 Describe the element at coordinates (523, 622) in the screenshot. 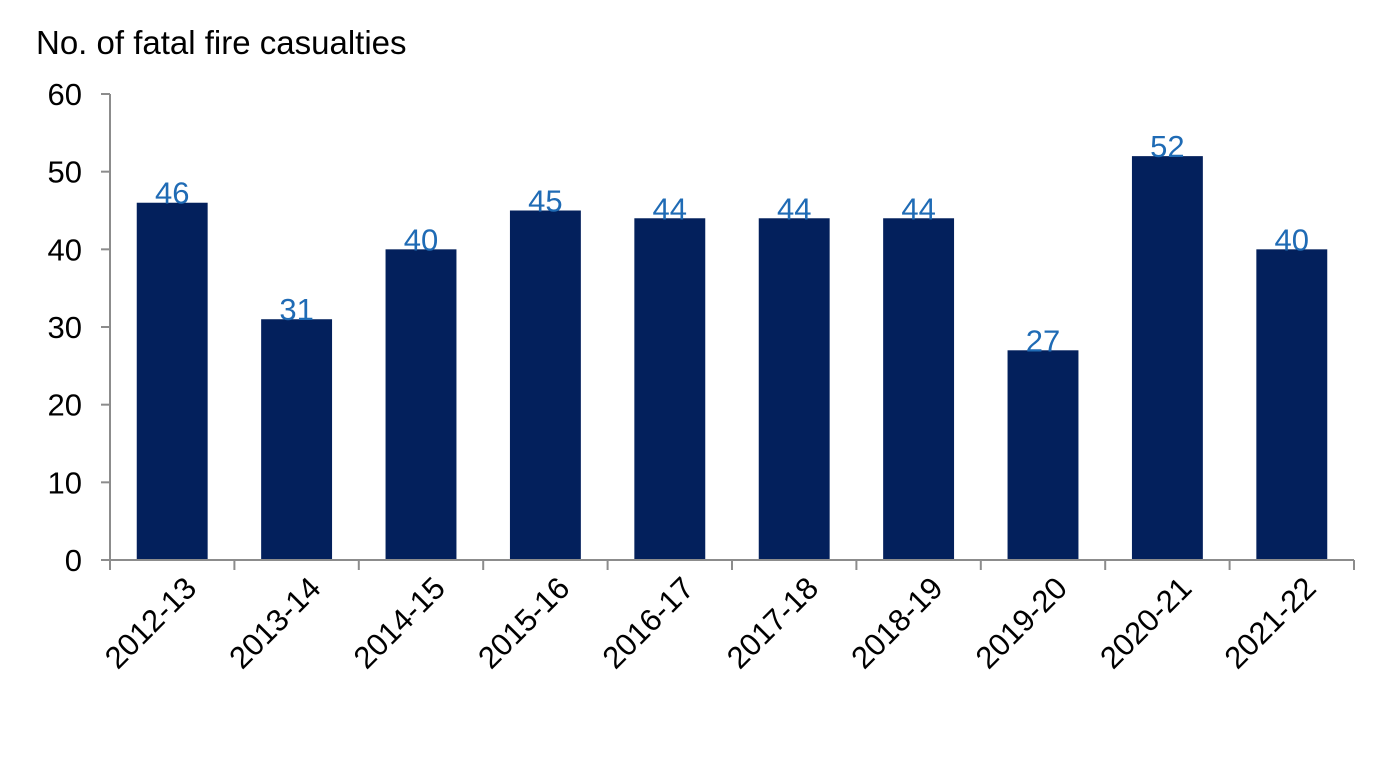

I see `x-tick-label: 2015-16` at that location.